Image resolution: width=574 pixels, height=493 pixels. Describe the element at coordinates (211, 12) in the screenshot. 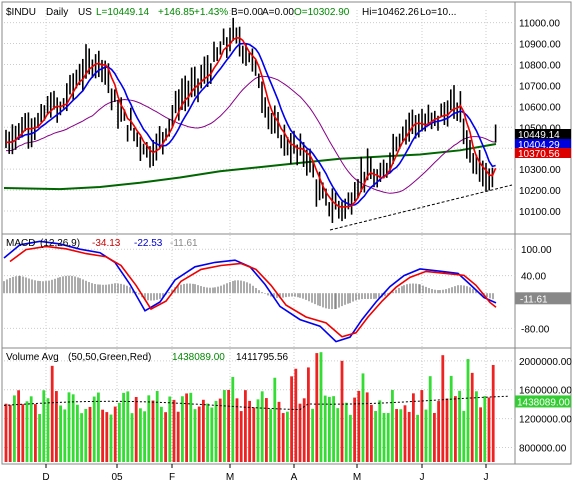

I see `header-field: +1.43%` at that location.